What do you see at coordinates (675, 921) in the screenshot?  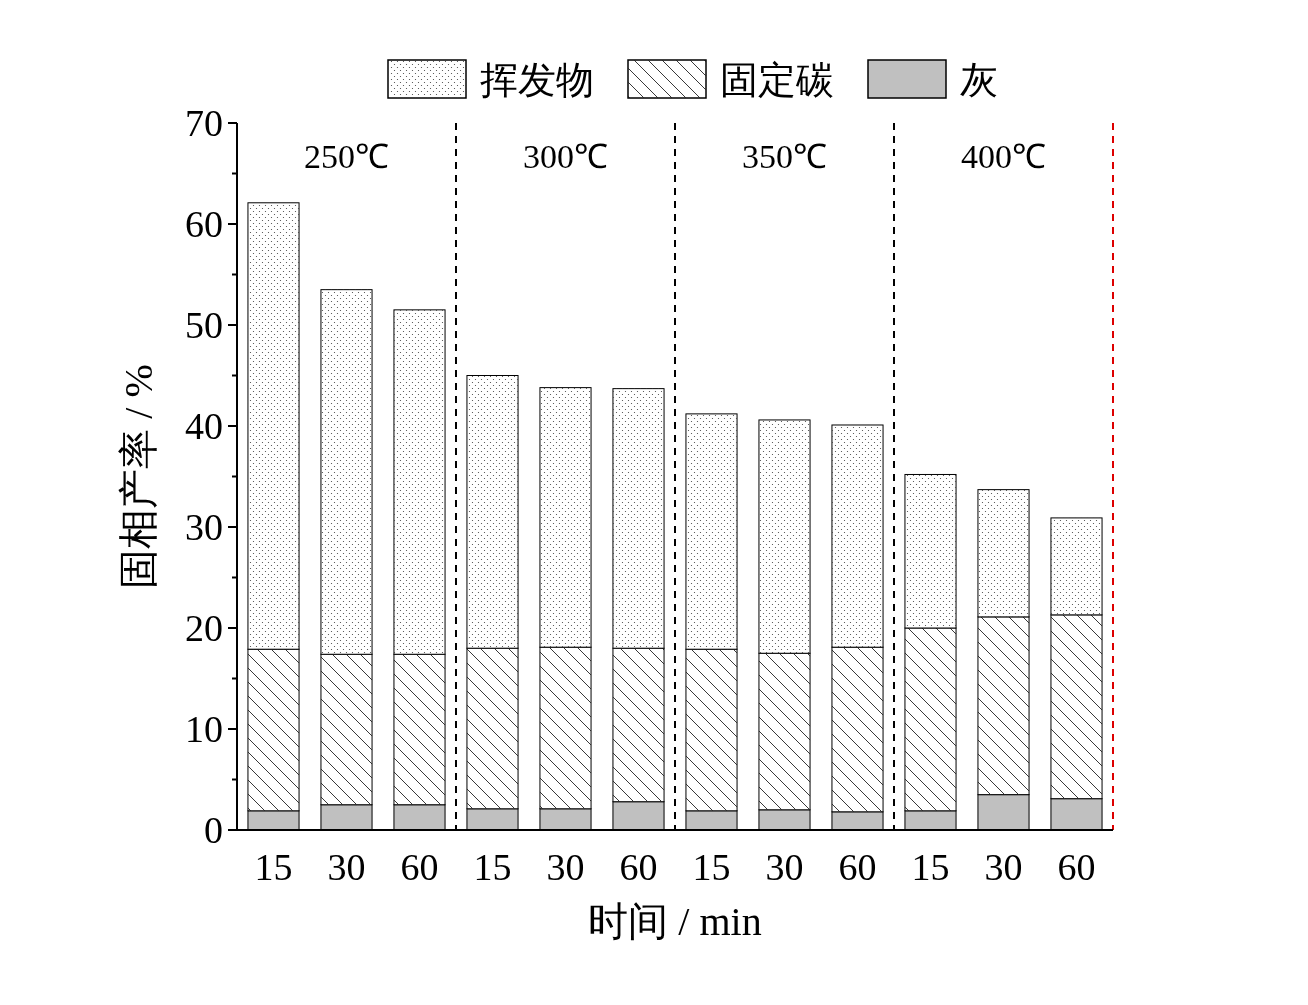 I see `x-axis-title: 时间 / min` at bounding box center [675, 921].